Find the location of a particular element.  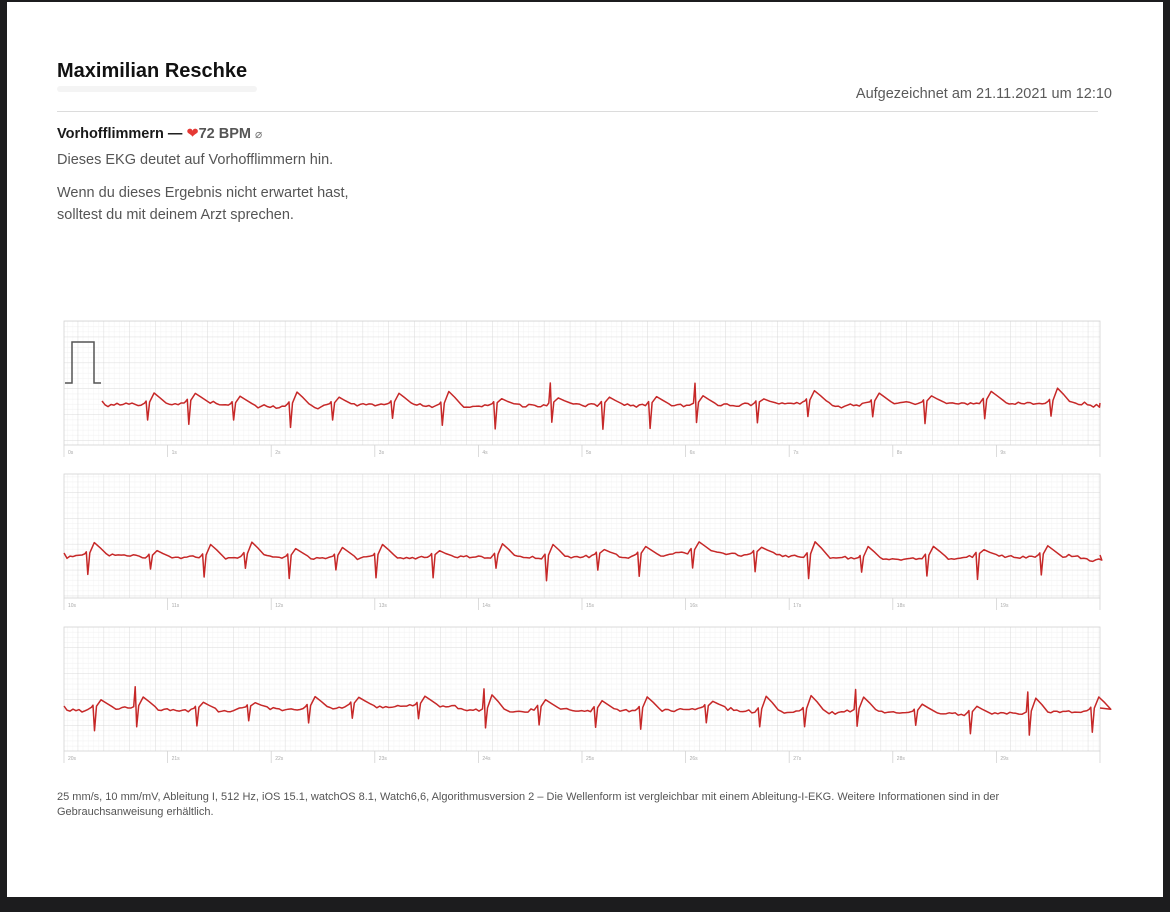

second-label: 19s is located at coordinates (1004, 606).